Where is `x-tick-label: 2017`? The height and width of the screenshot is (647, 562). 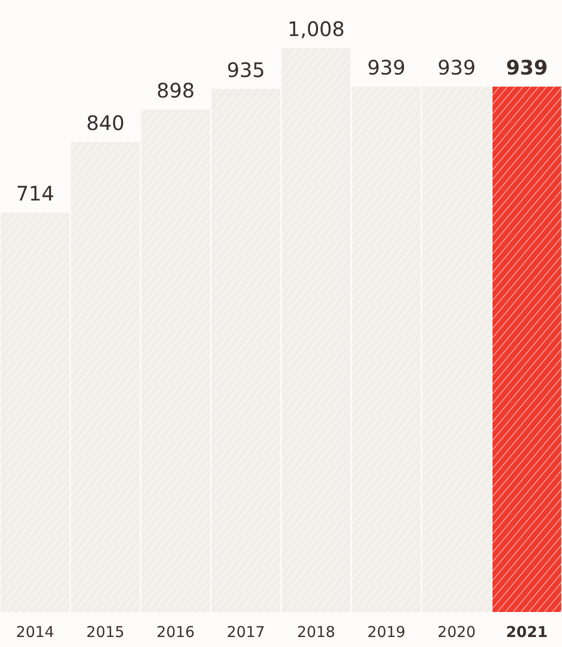
x-tick-label: 2017 is located at coordinates (245, 632).